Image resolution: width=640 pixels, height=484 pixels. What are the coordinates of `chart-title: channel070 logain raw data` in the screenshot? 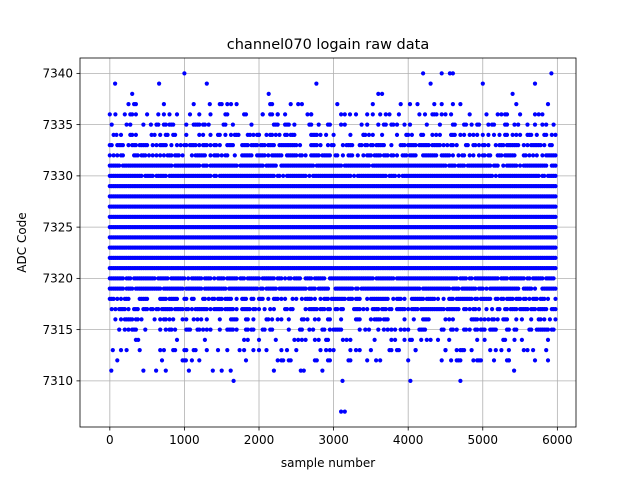 It's located at (328, 45).